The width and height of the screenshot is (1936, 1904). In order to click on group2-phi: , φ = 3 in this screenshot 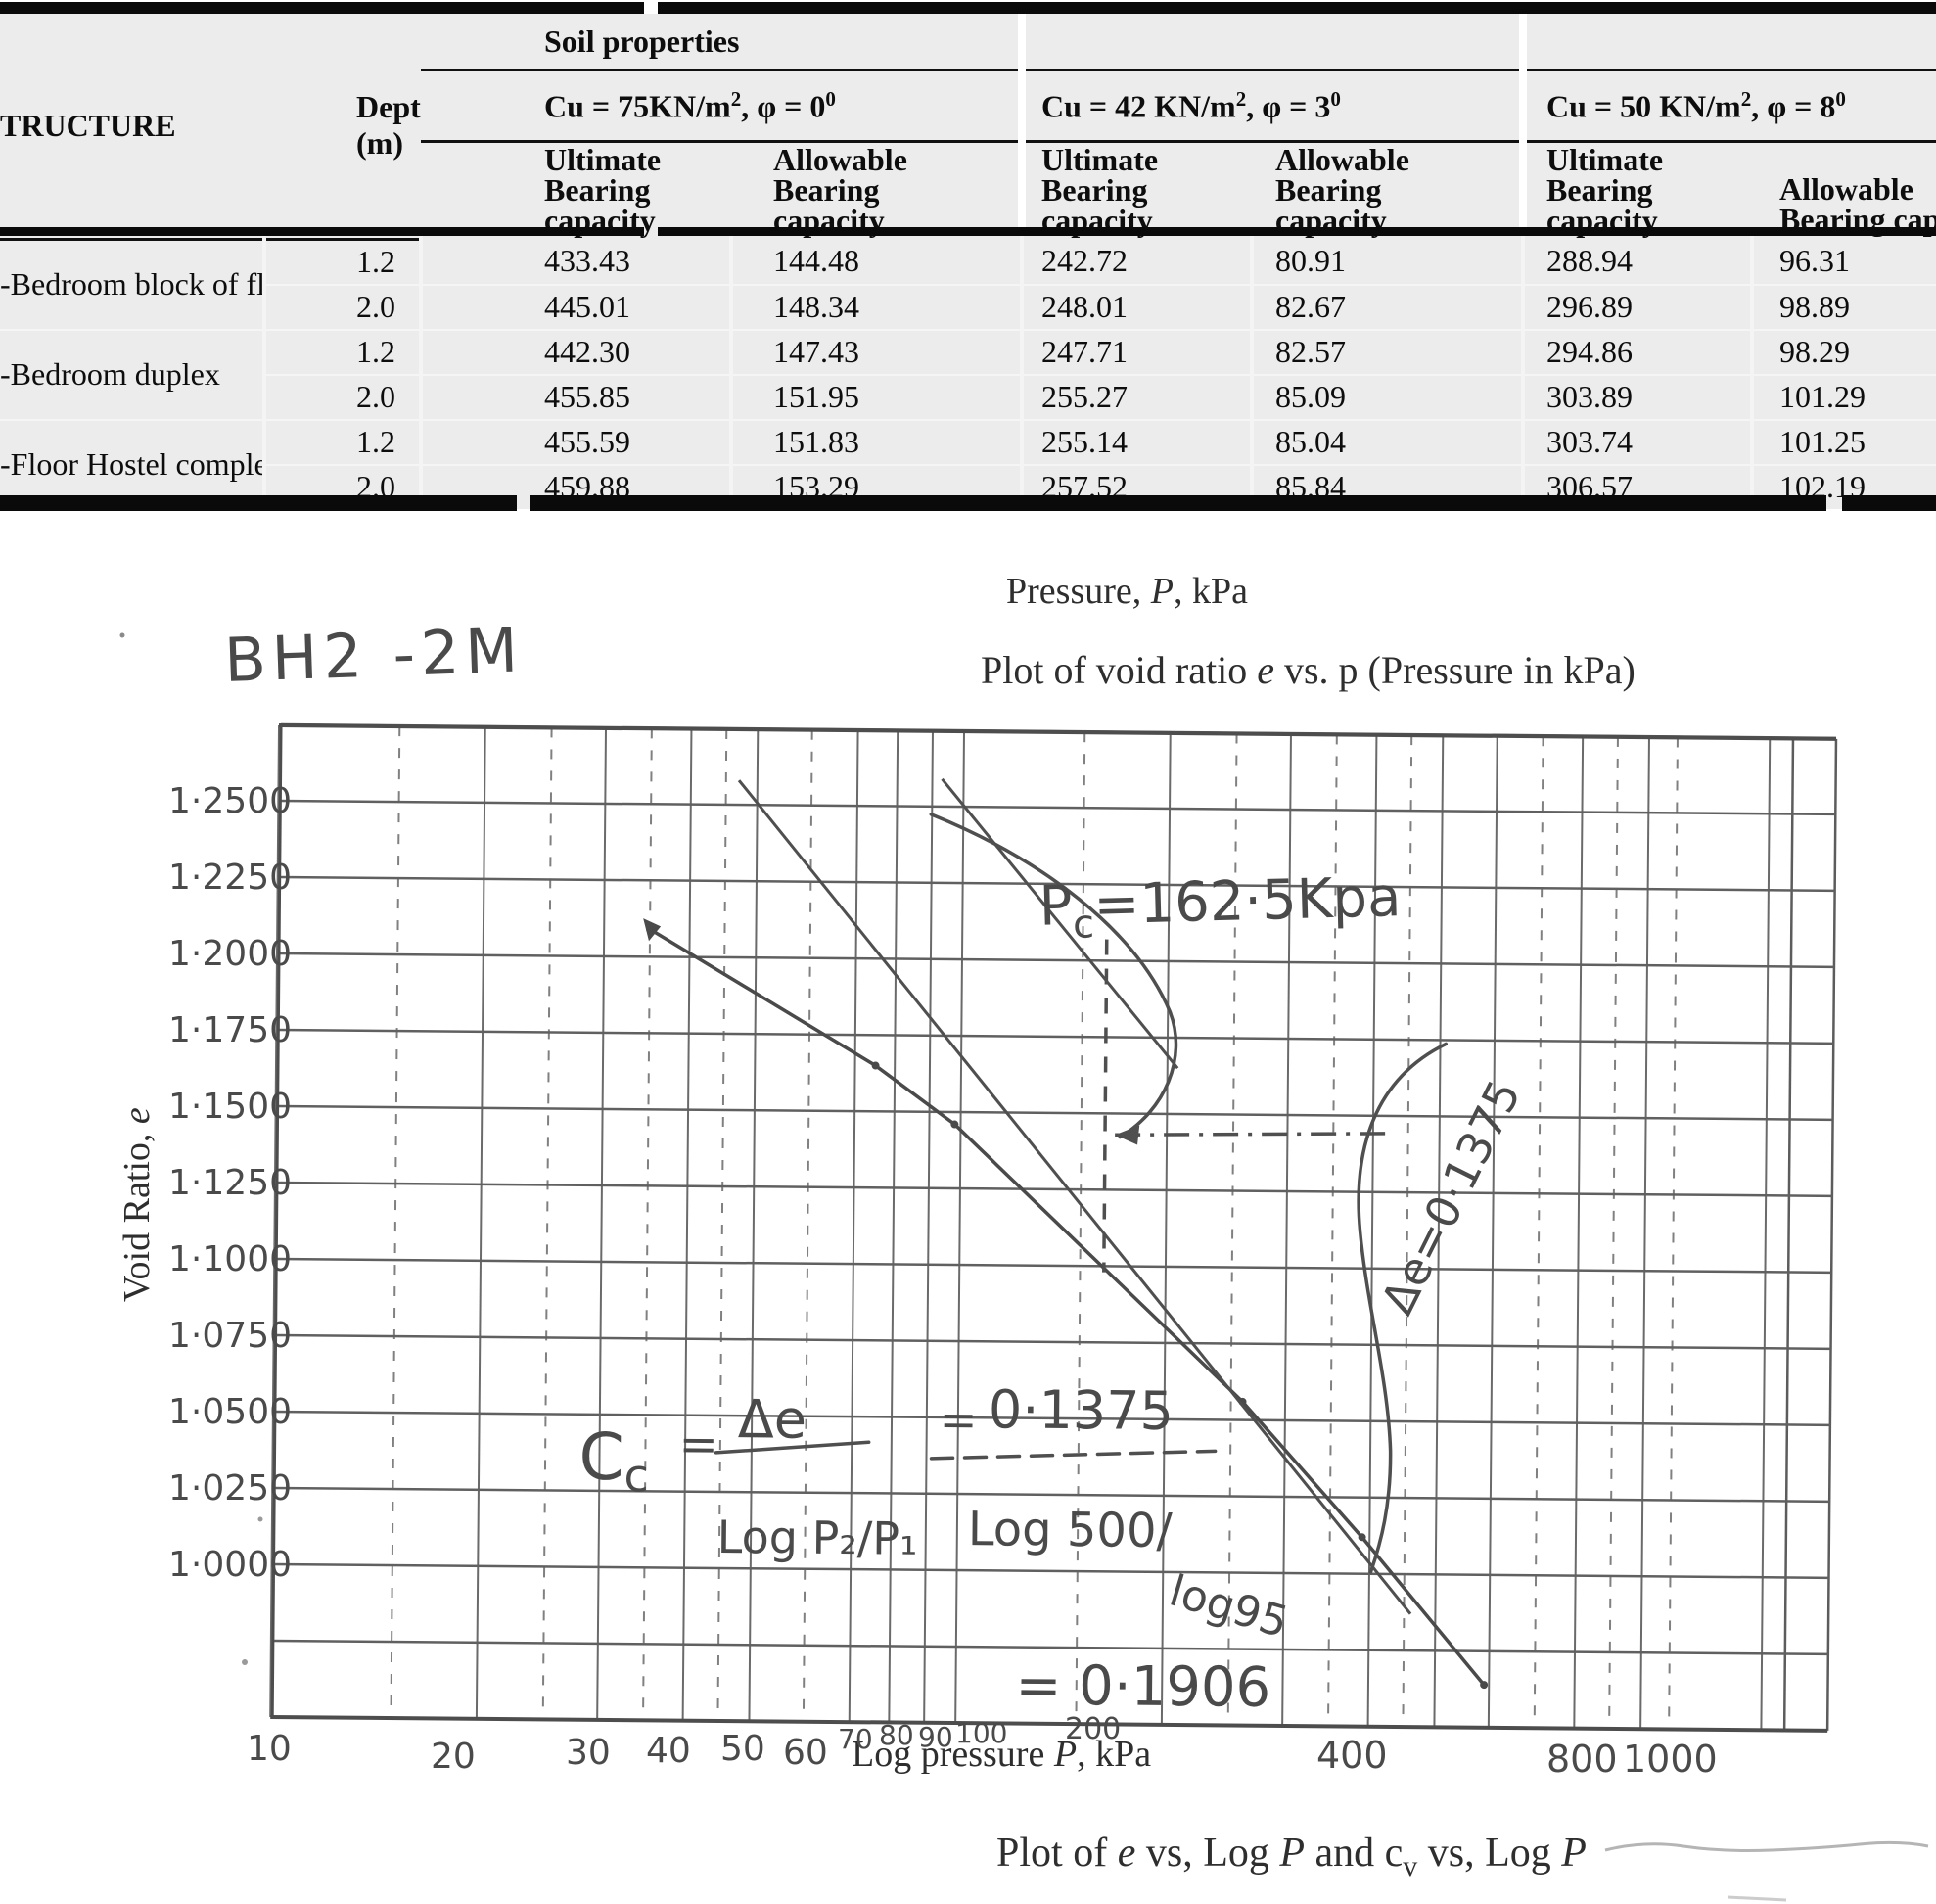, I will do `click(1288, 106)`.